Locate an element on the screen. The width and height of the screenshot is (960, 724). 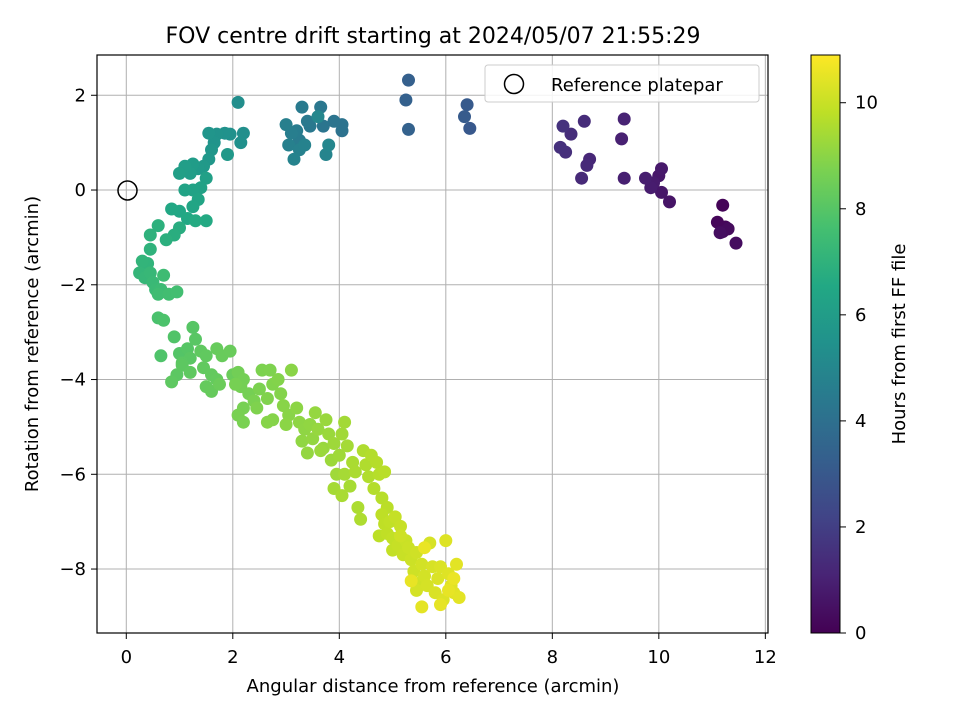
colorbar-tick-label: 2 is located at coordinates (860, 527).